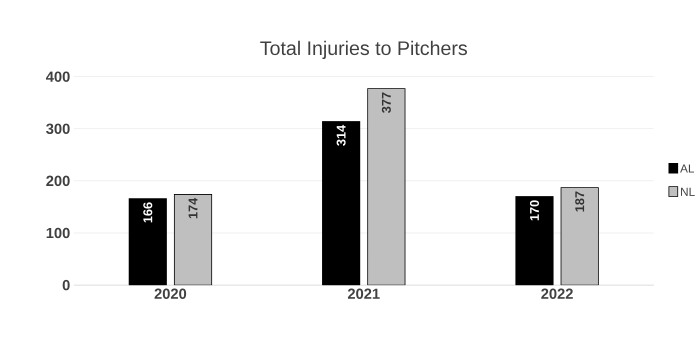  Describe the element at coordinates (688, 192) in the screenshot. I see `legend-label: NL` at that location.